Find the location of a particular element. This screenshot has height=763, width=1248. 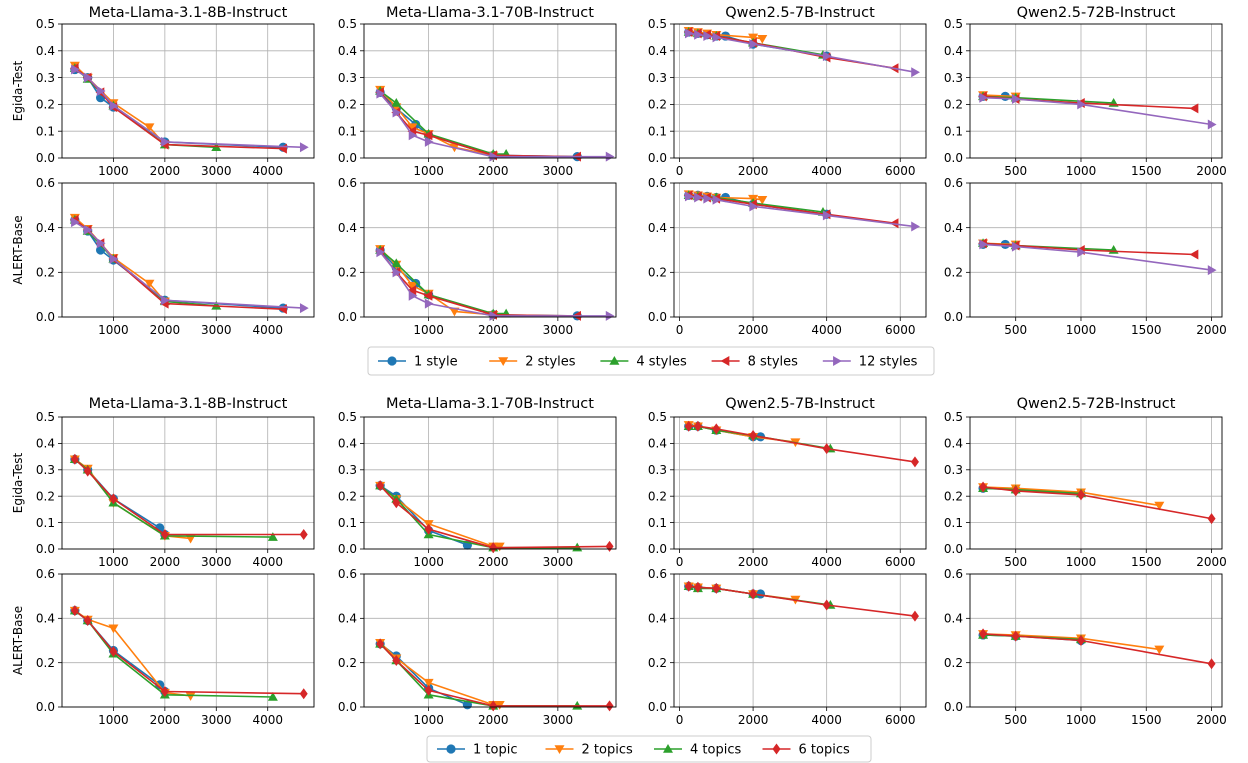

legend-entry: 4 topics is located at coordinates (697, 750).